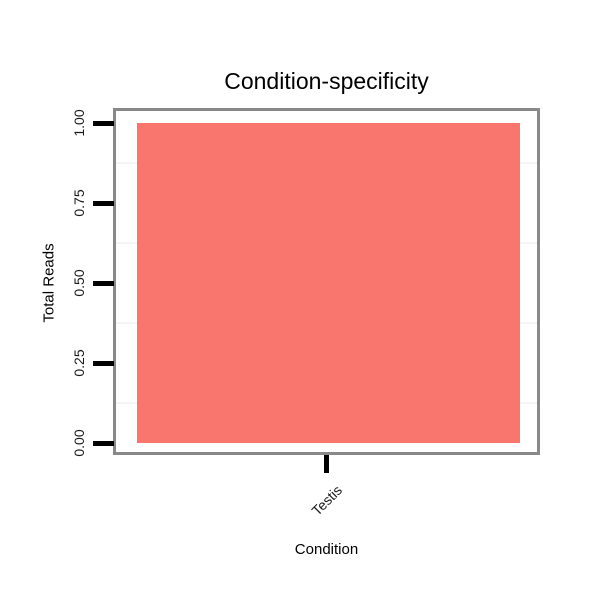 The image size is (600, 600). I want to click on y-axis-tick-label: 0.25, so click(79, 363).